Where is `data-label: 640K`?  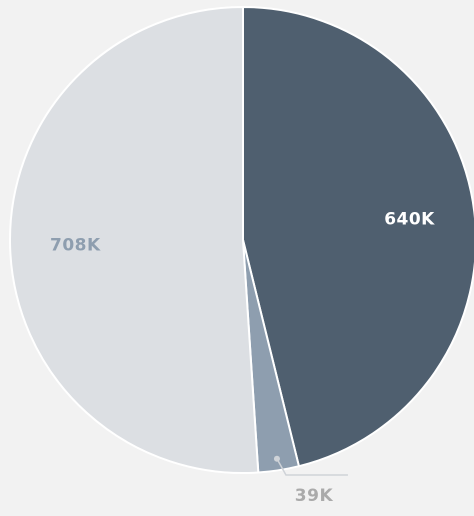 data-label: 640K is located at coordinates (409, 220).